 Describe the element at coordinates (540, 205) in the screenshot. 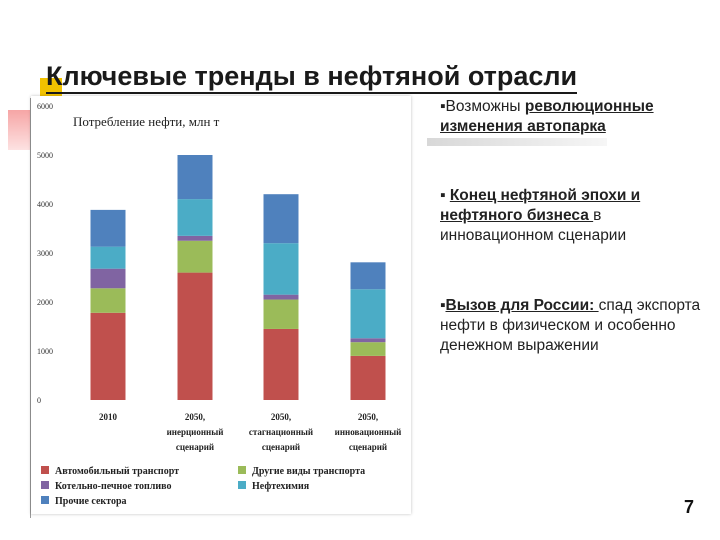

I see `bullet-bold-text: Конец нефтяной эпохи и нефтяного бизнеса` at that location.